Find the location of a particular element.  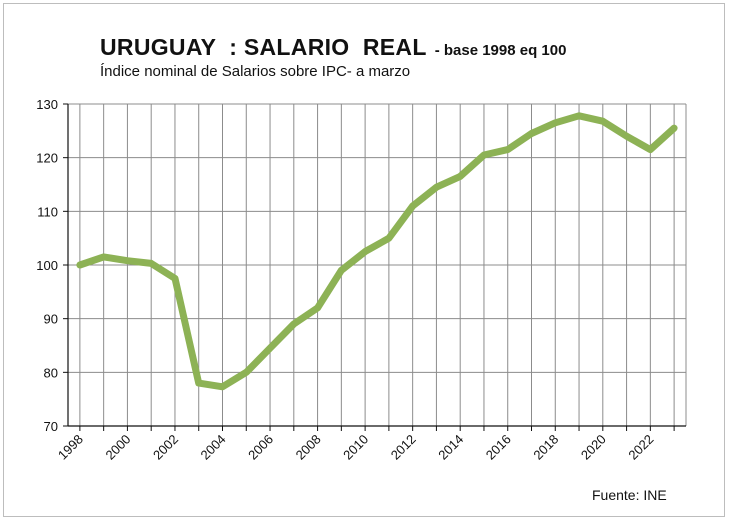

title-suffix: - base 1998 eq 100 is located at coordinates (500, 50).